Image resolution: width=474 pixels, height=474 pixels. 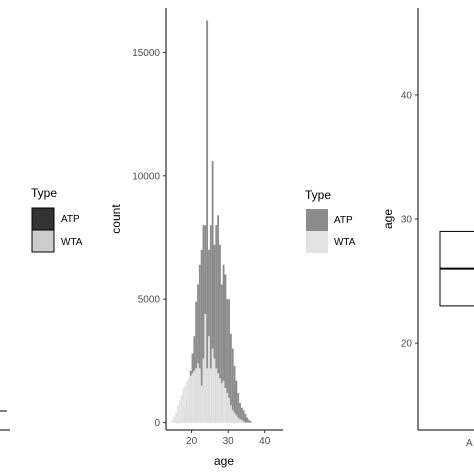 I want to click on boxplot-x-tick-label: A, so click(x=469, y=443).